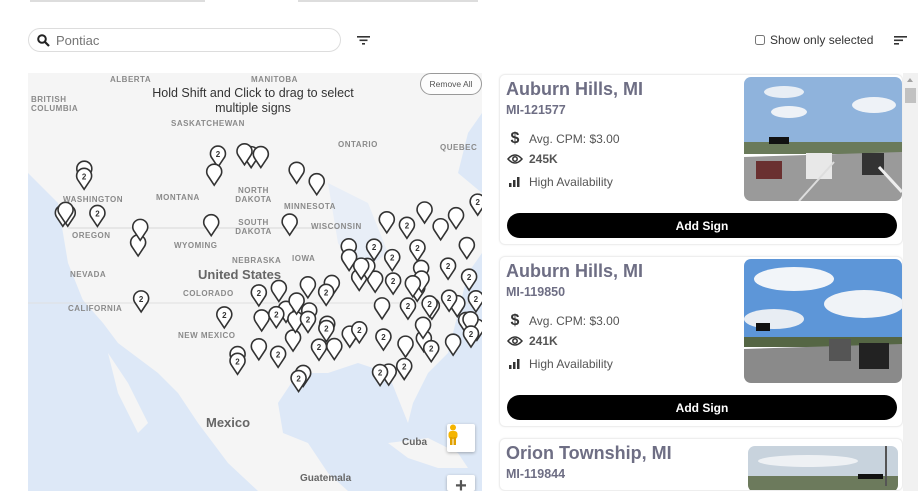 The height and width of the screenshot is (491, 920). What do you see at coordinates (451, 84) in the screenshot?
I see `remove-all-button: Remove All` at bounding box center [451, 84].